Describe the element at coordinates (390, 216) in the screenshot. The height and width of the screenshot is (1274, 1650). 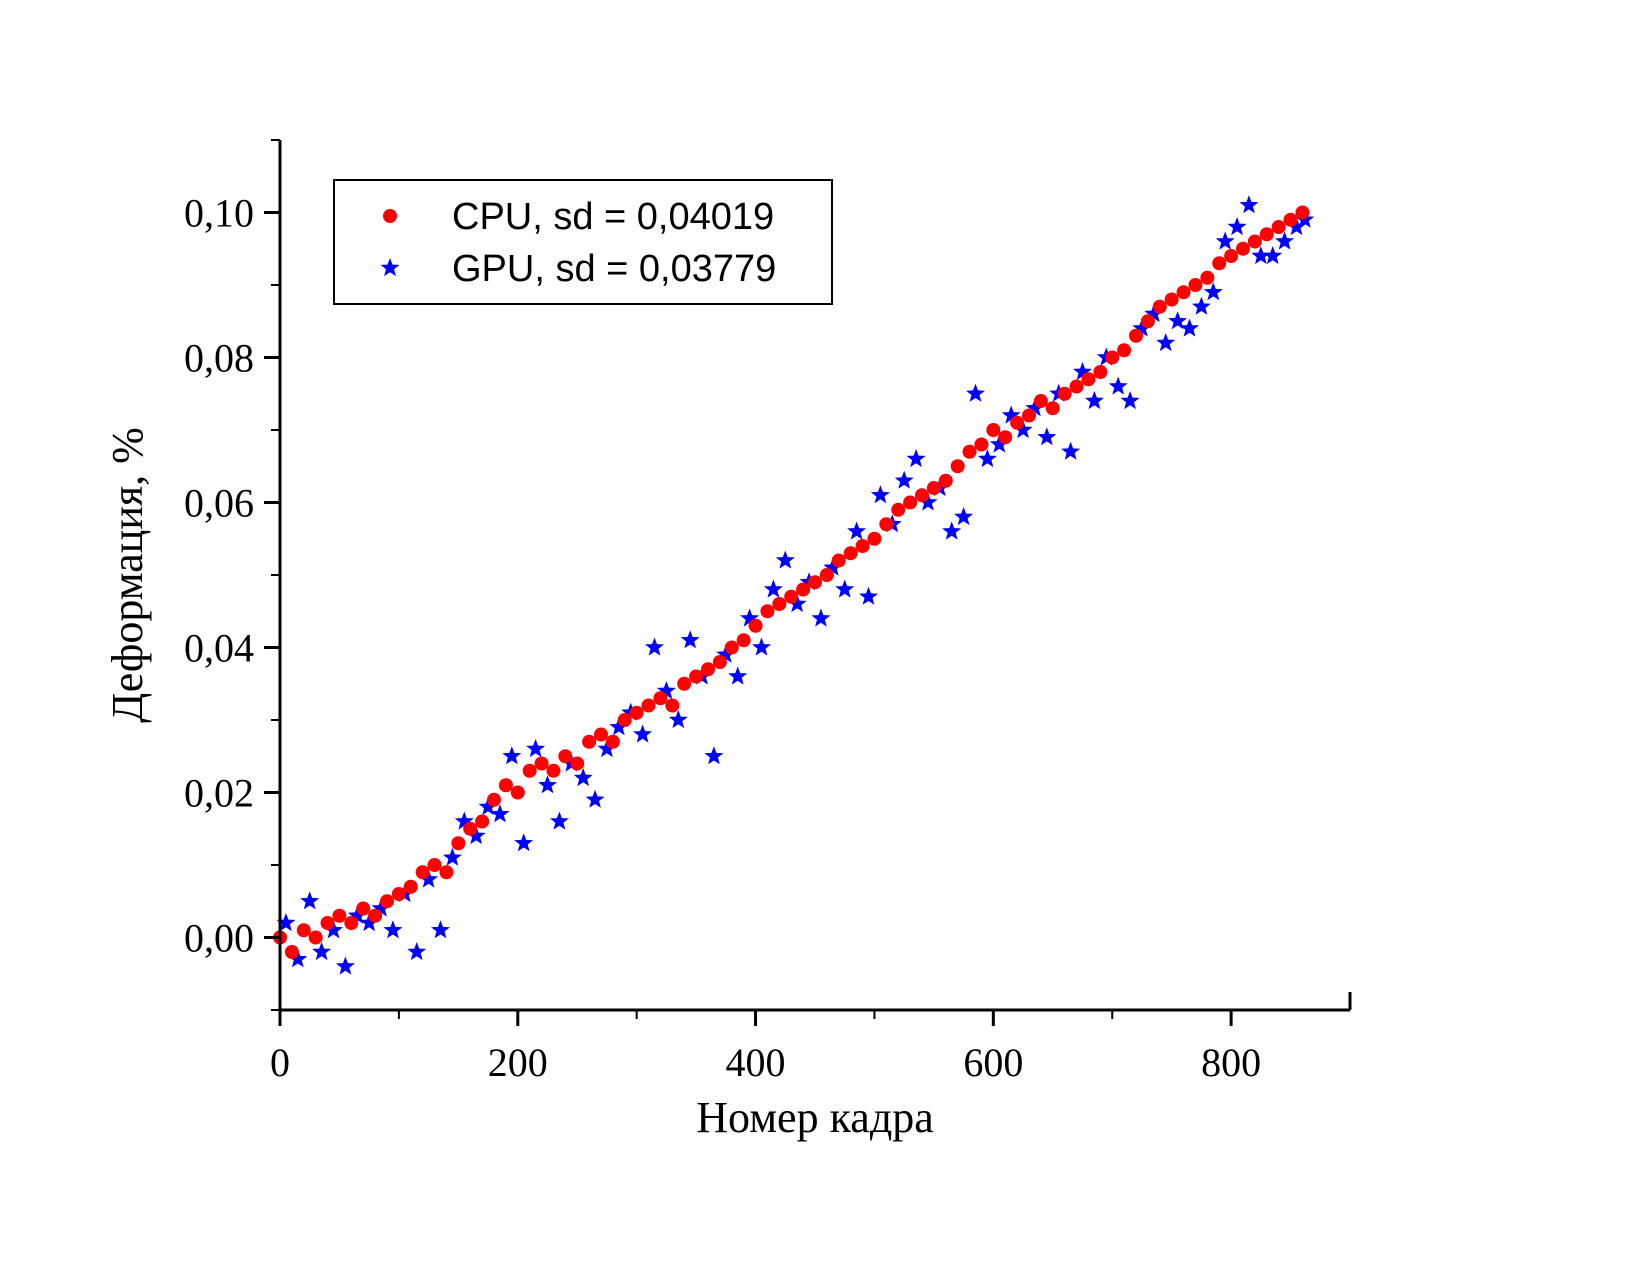
I see `legend-marker-cpu-glyph` at that location.